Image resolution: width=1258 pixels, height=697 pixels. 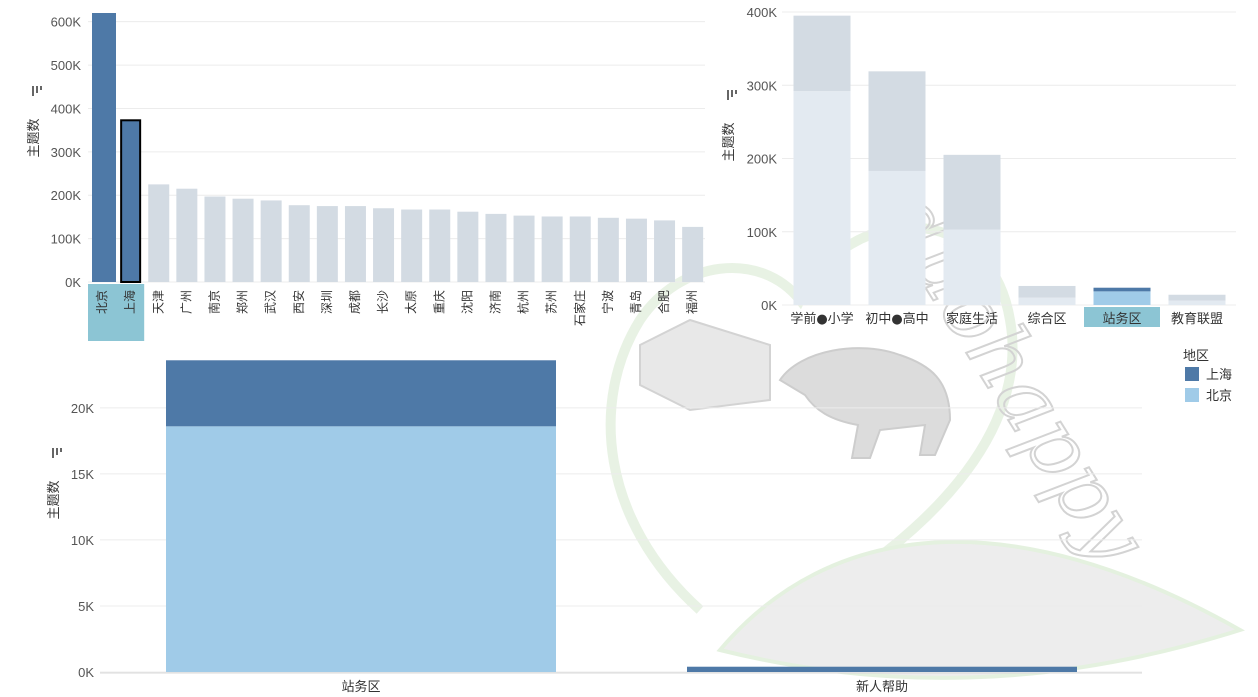 I want to click on x-tick-label: 学前●小学, so click(x=821, y=319).